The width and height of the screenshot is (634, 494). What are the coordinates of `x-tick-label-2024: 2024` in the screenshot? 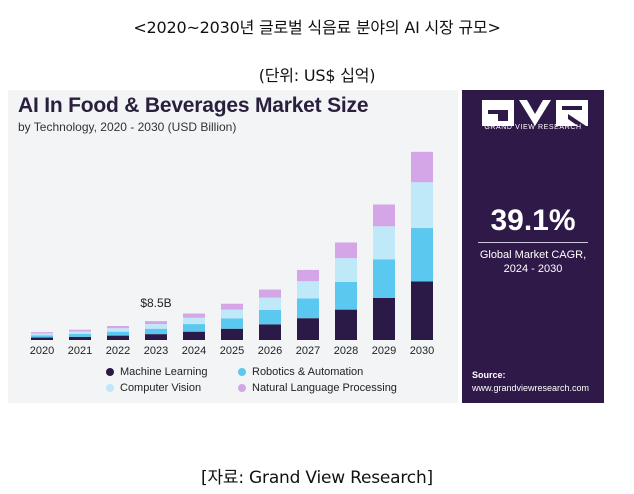 It's located at (194, 351).